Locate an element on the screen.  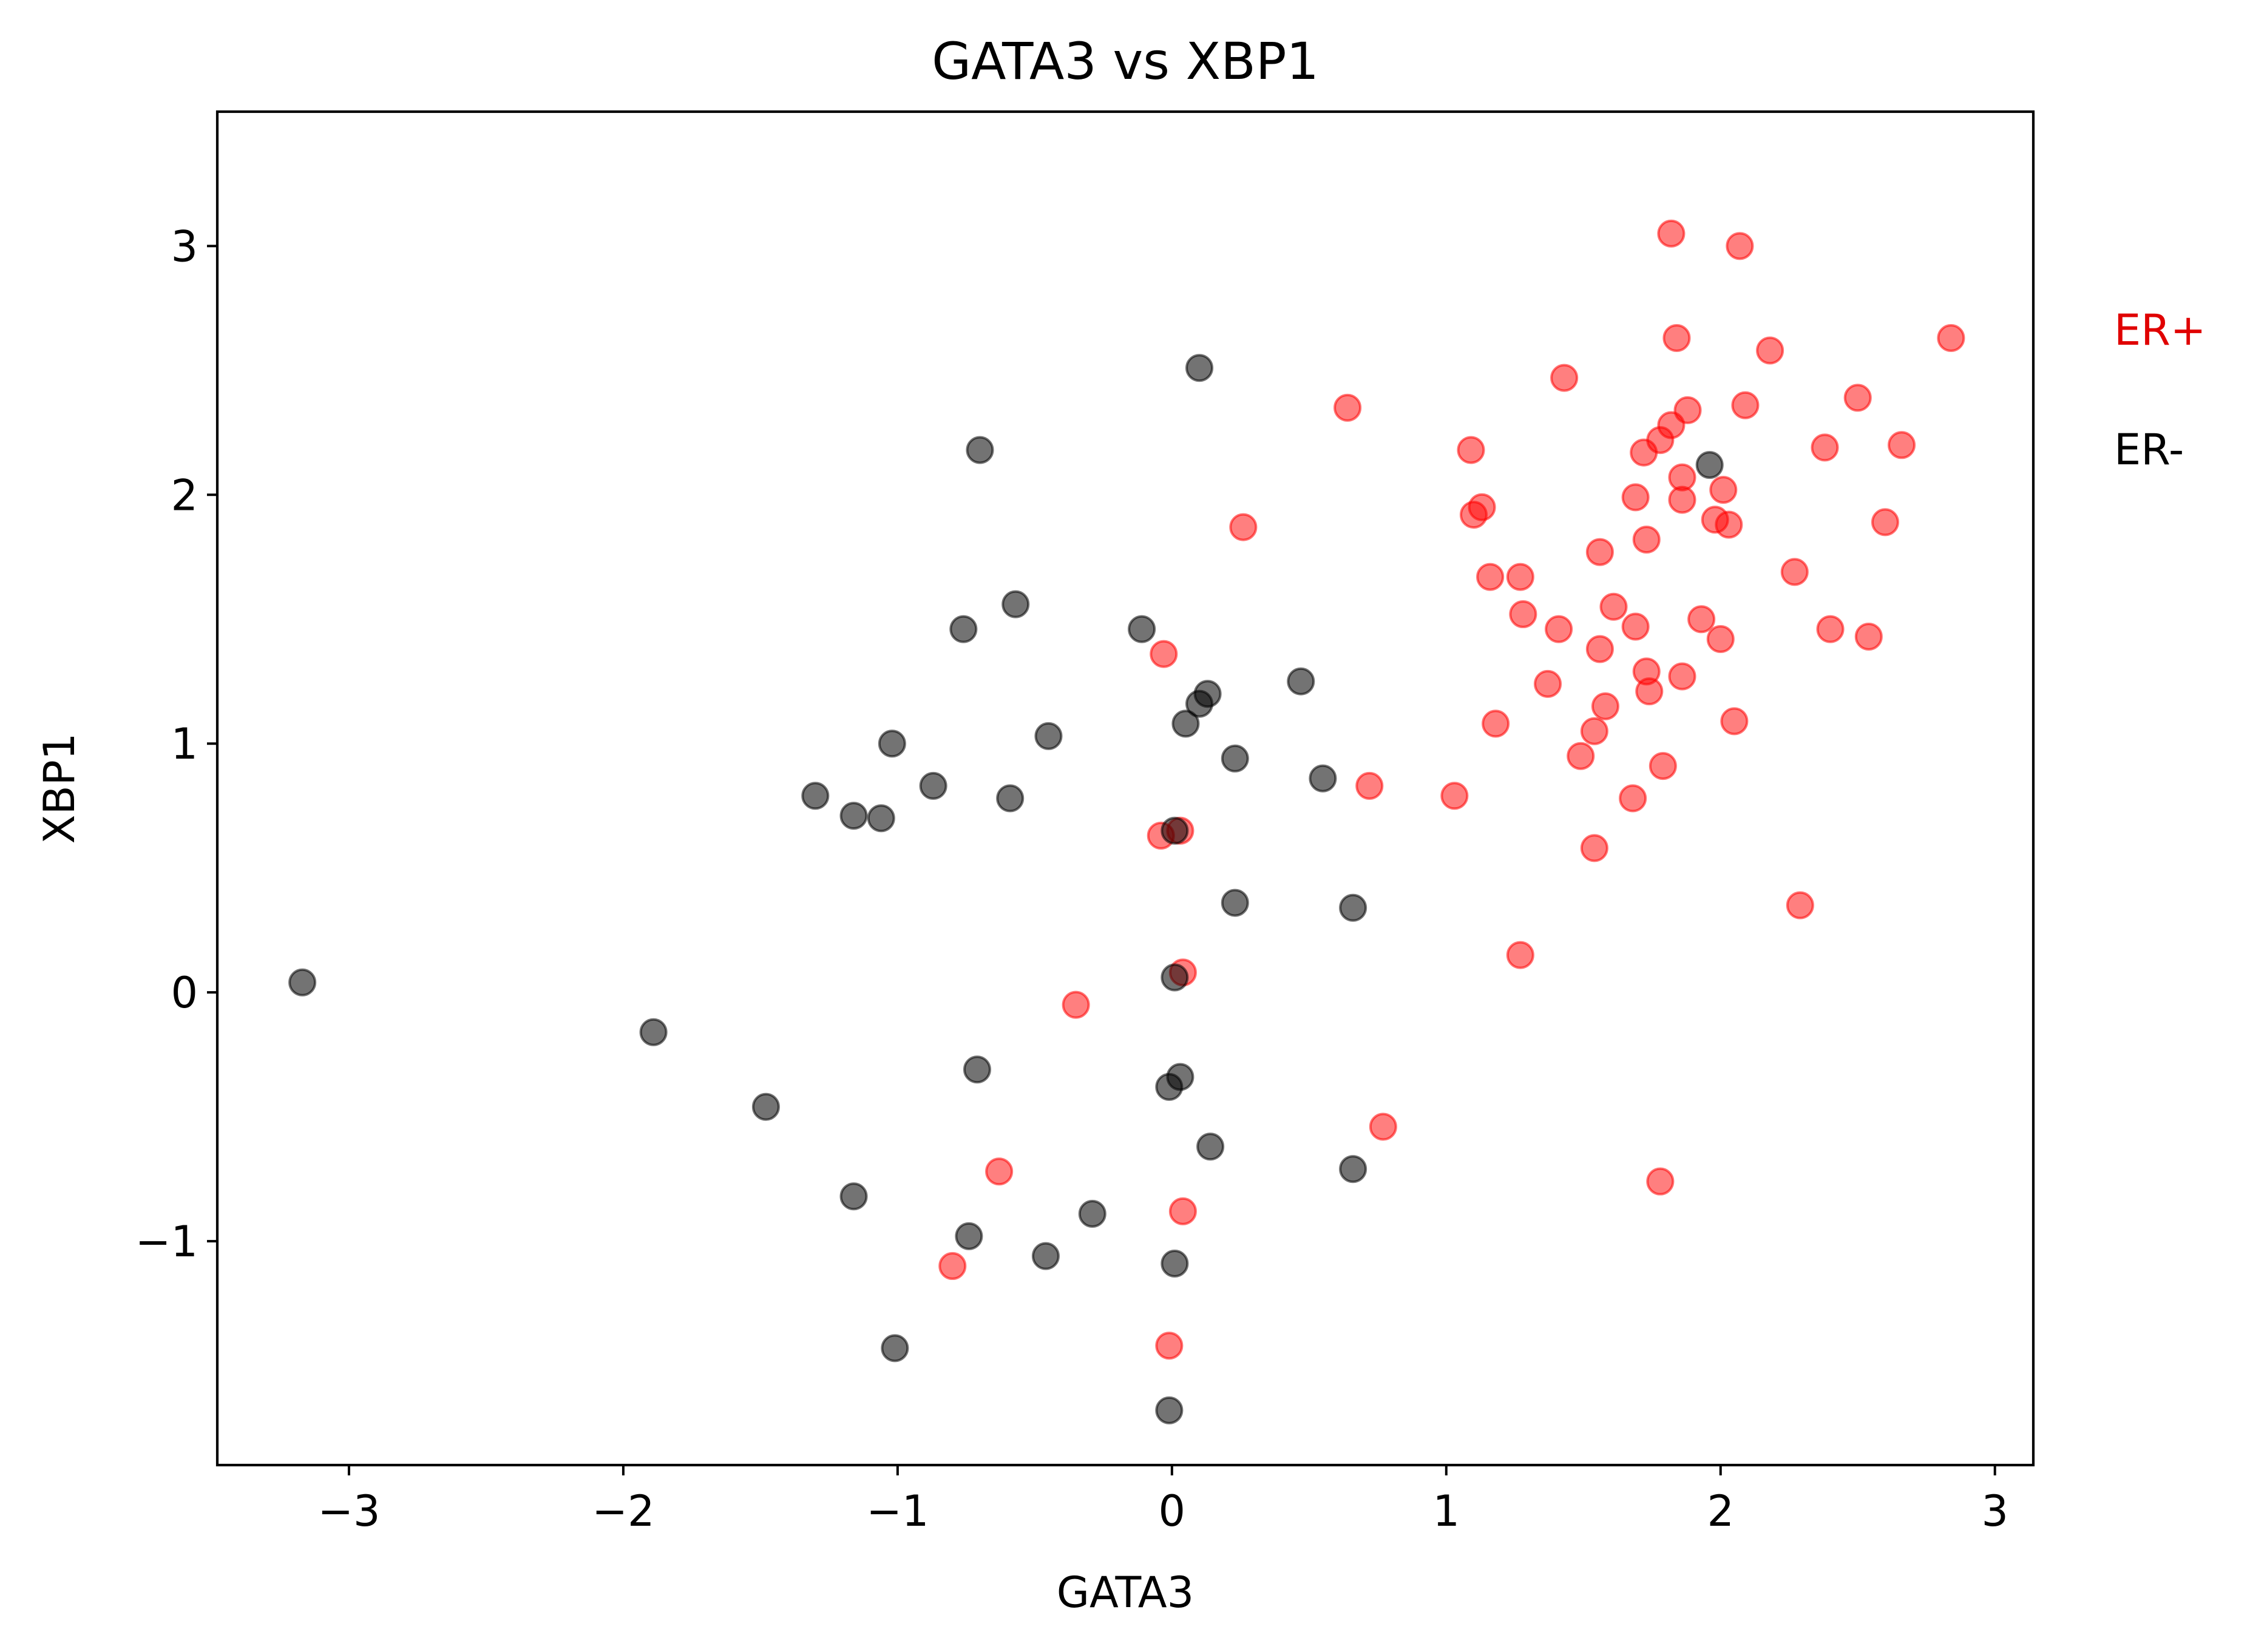
y-tick-label: 0 is located at coordinates (185, 993).